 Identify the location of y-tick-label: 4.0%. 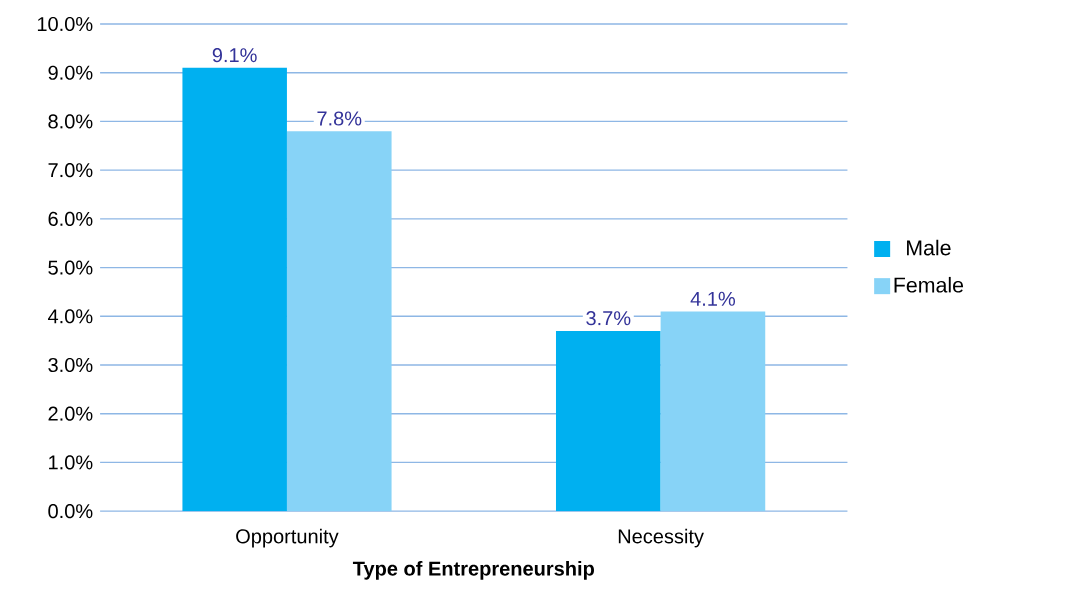
(70, 316).